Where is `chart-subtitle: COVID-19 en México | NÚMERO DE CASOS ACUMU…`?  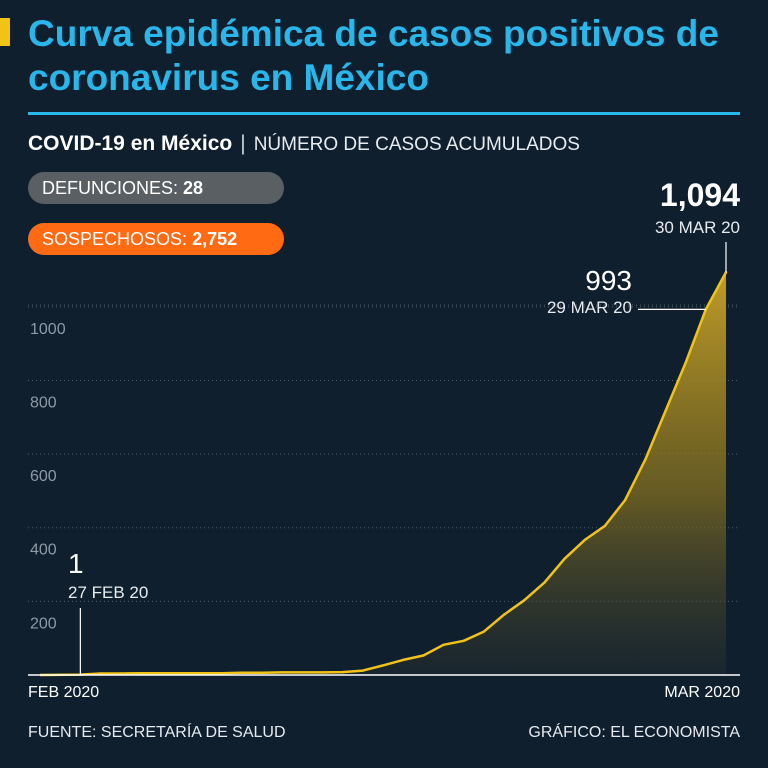
chart-subtitle: COVID-19 en México | NÚMERO DE CASOS ACUMU… is located at coordinates (304, 144).